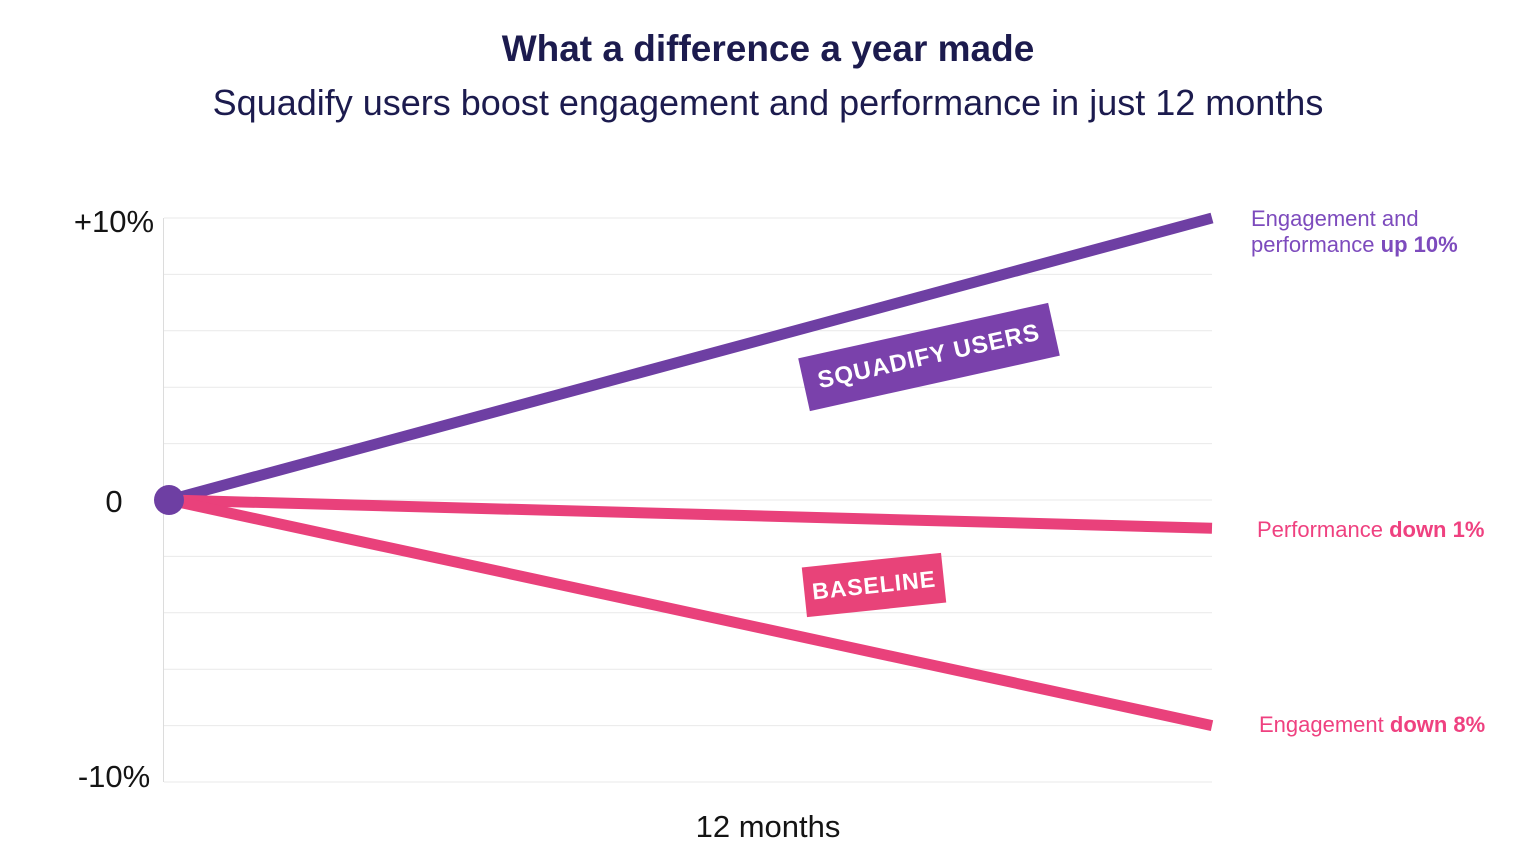 The image size is (1536, 864). What do you see at coordinates (114, 501) in the screenshot?
I see `ytick-zero: 0` at bounding box center [114, 501].